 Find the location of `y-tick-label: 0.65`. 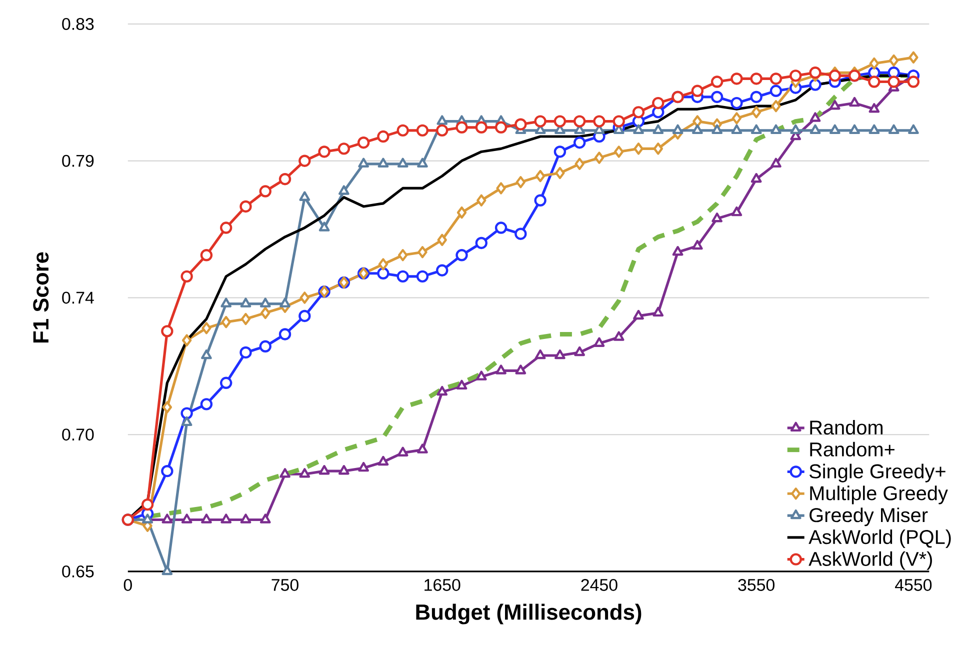

y-tick-label: 0.65 is located at coordinates (78, 571).